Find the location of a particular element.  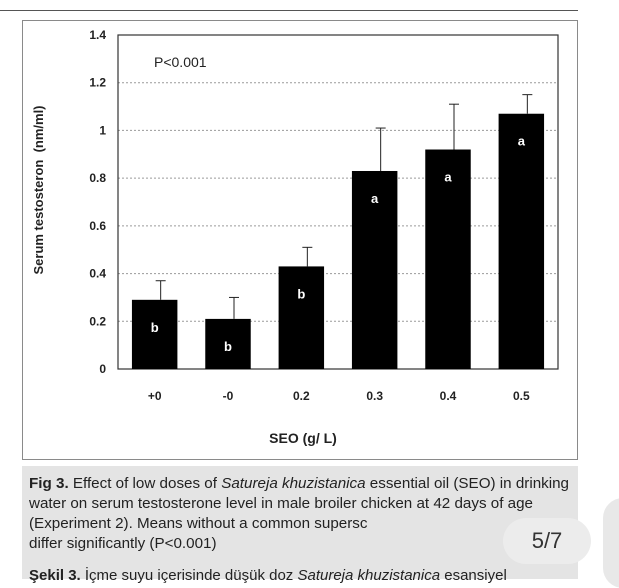

y-axis-label: Serum testosteron (nm/ml) is located at coordinates (38, 189).